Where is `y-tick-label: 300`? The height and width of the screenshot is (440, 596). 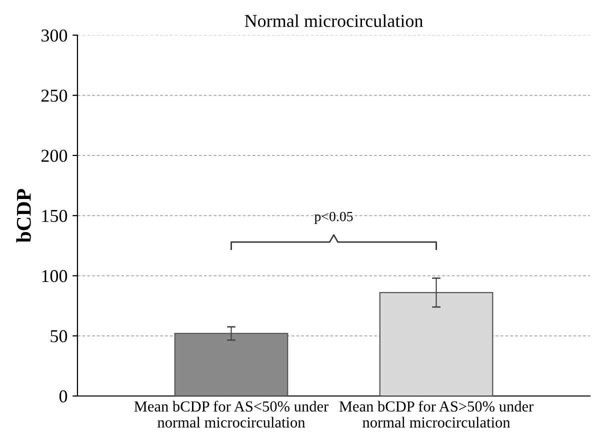 y-tick-label: 300 is located at coordinates (55, 35).